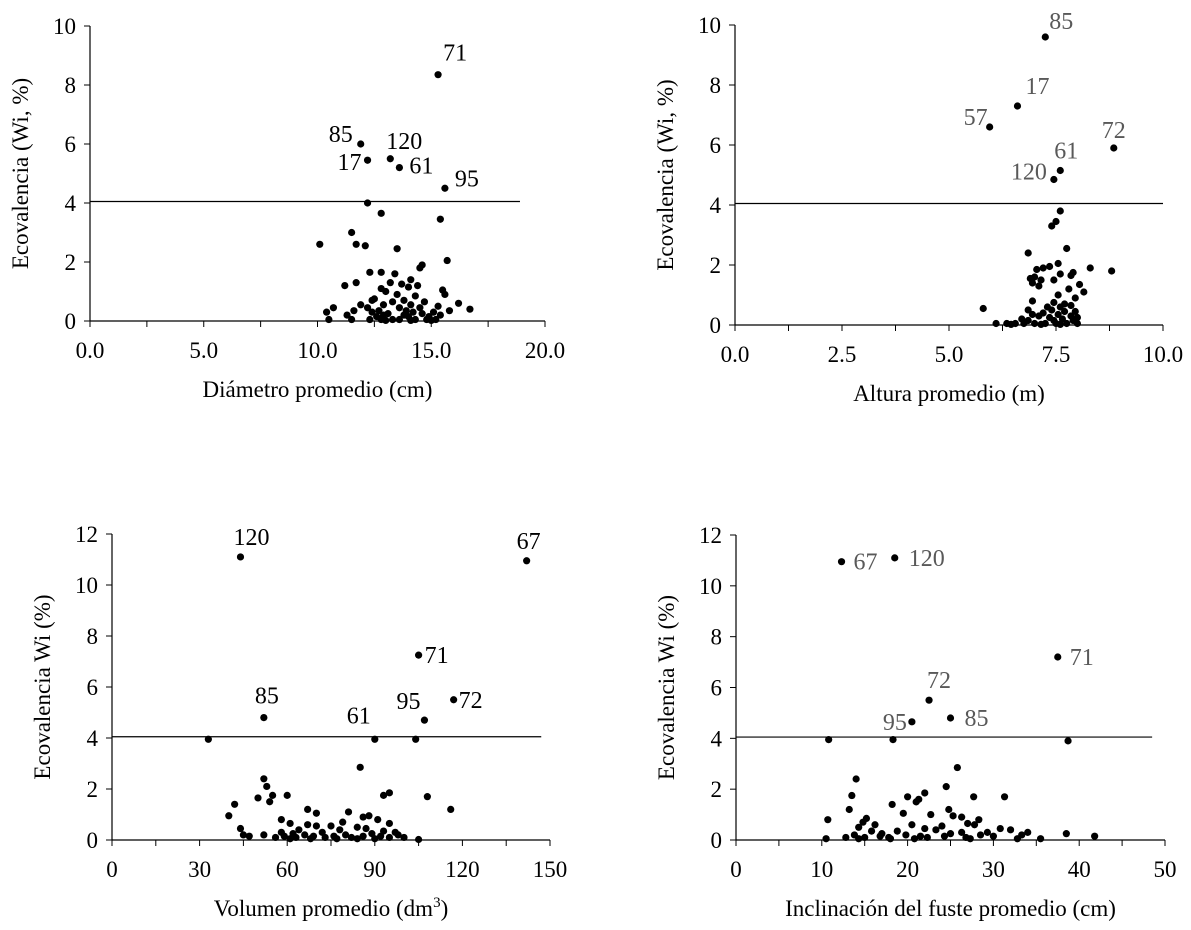 This screenshot has width=1191, height=930. Describe the element at coordinates (717, 840) in the screenshot. I see `y-tick-label: 0` at that location.